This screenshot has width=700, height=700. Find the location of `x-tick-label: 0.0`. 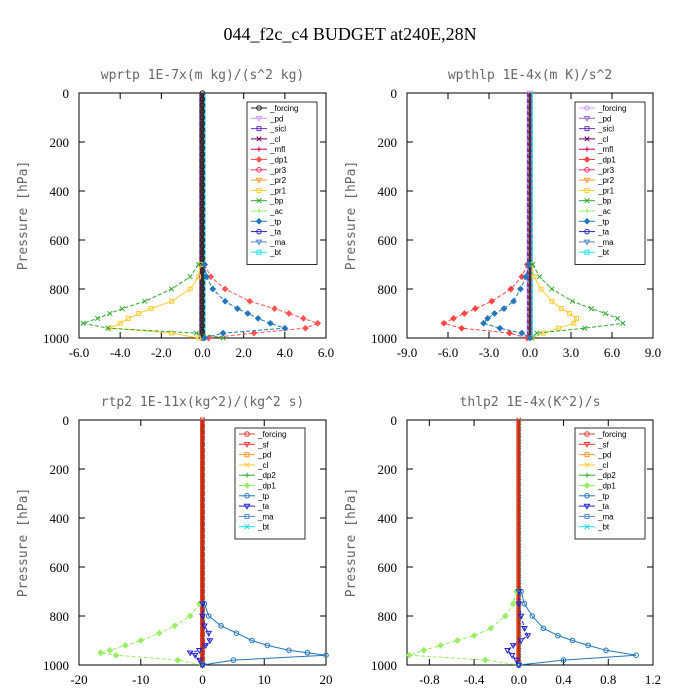

x-tick-label: 0.0 is located at coordinates (530, 352).